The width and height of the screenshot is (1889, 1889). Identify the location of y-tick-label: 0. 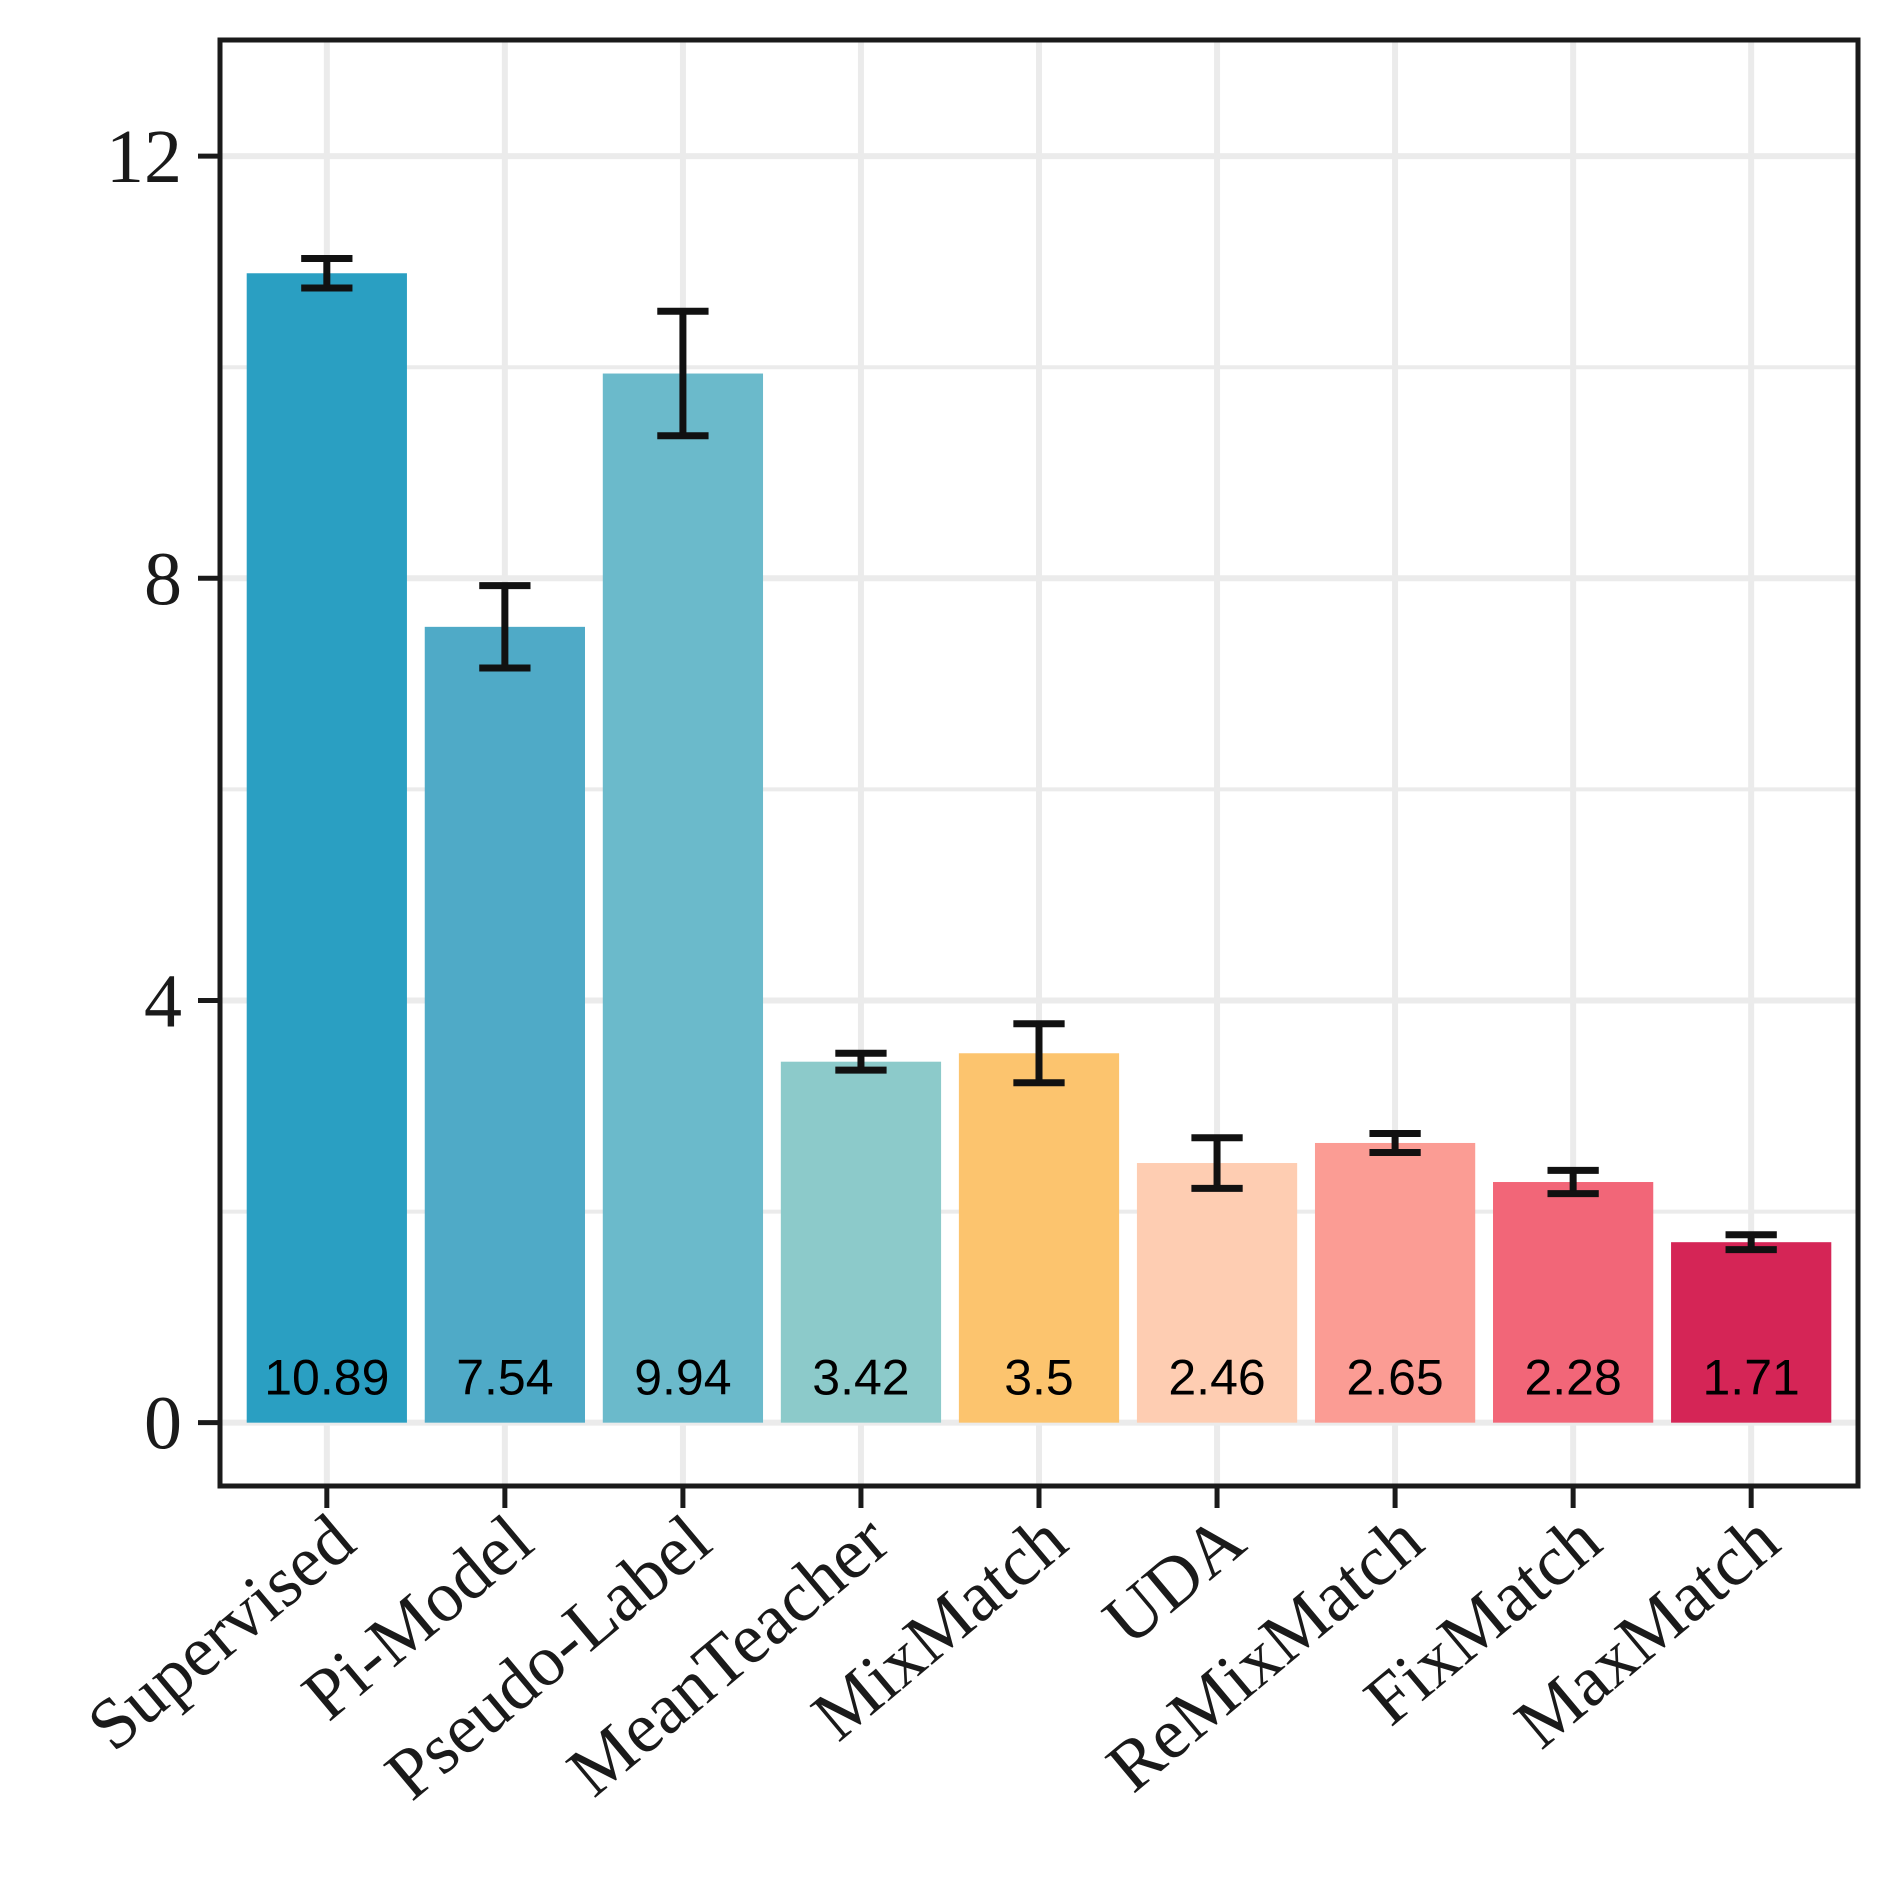
(163, 1424).